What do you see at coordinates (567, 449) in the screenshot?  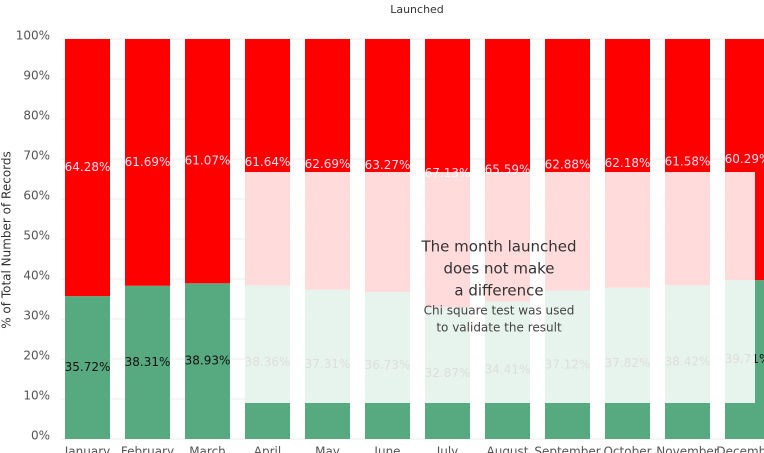 I see `x-tick-label: September` at bounding box center [567, 449].